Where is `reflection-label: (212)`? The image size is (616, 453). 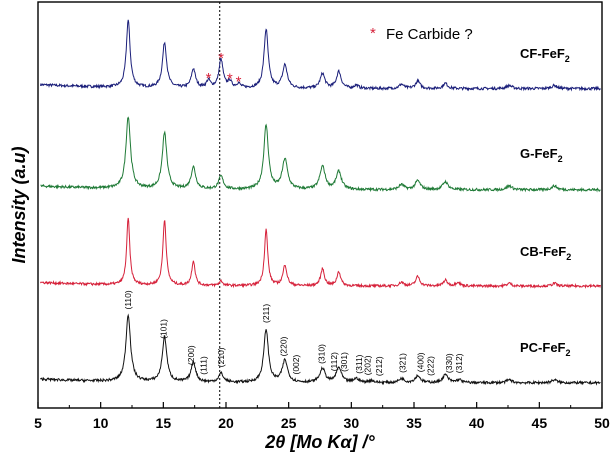
reflection-label: (212) is located at coordinates (379, 366).